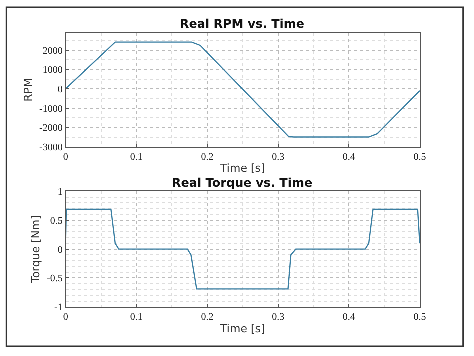 This screenshot has width=474, height=356. What do you see at coordinates (58, 308) in the screenshot?
I see `y-tick-label: -1` at bounding box center [58, 308].